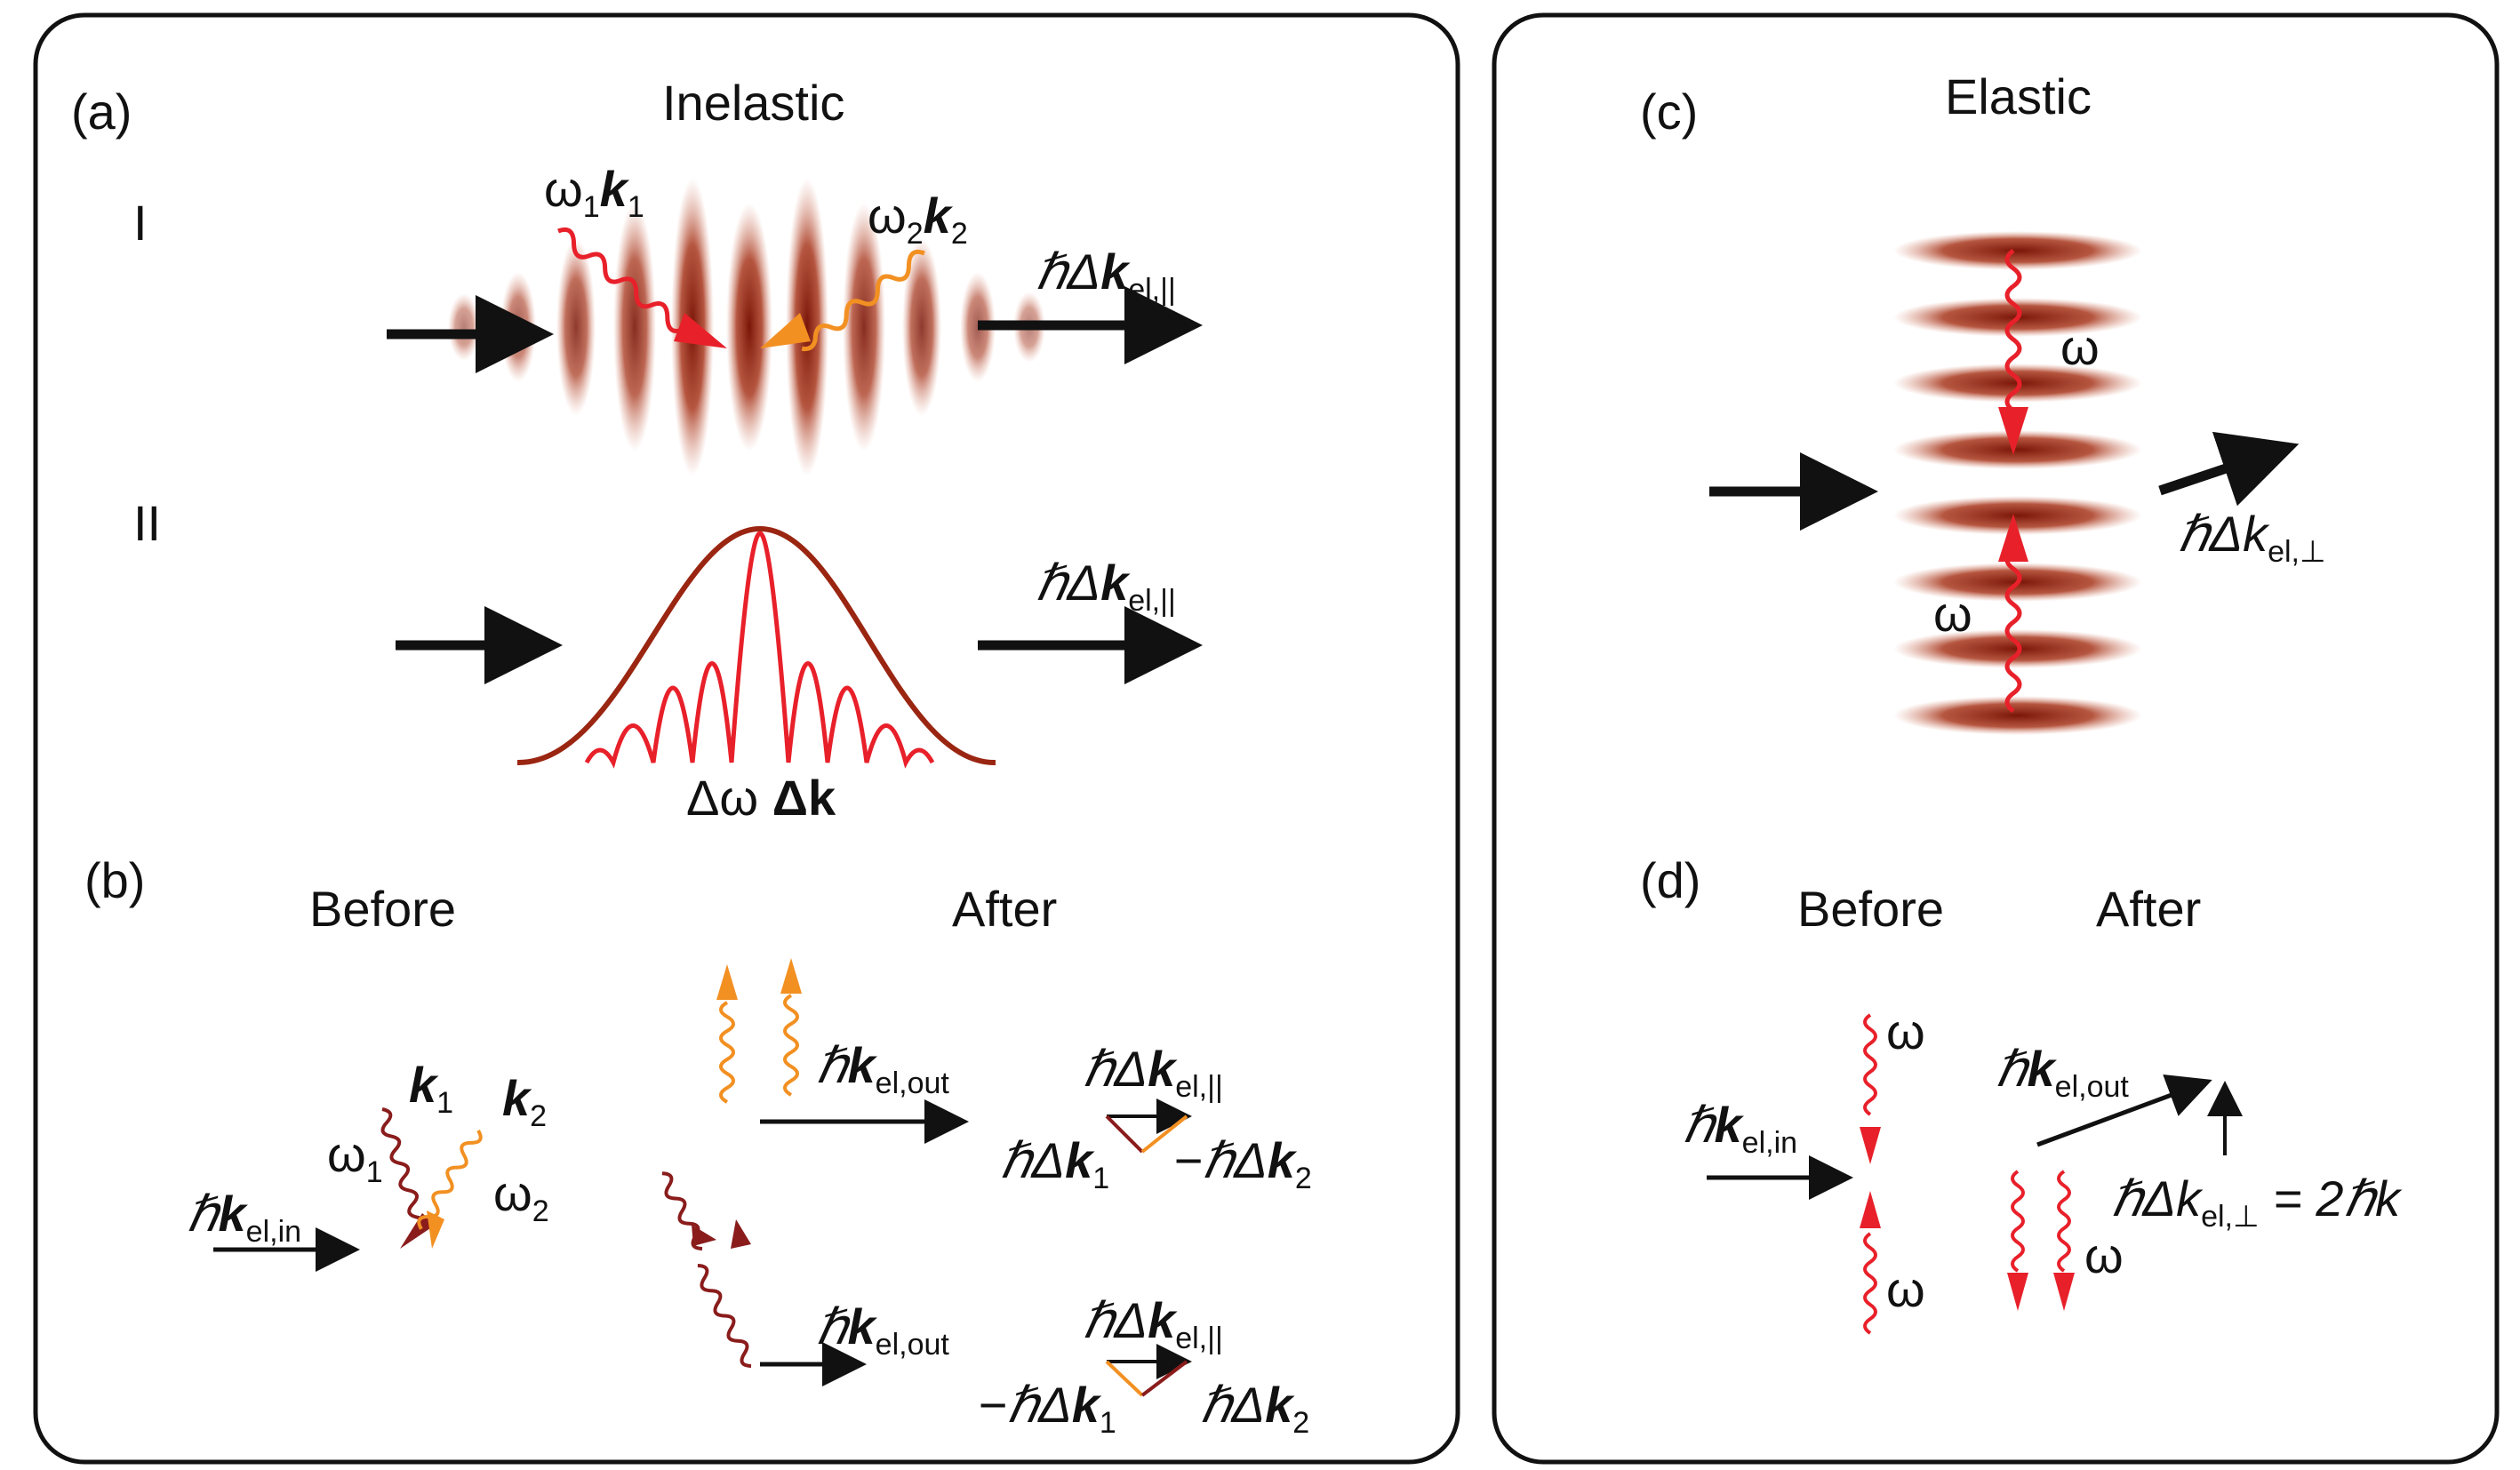 This screenshot has width=2520, height=1470. What do you see at coordinates (1870, 909) in the screenshot?
I see `panel-d-before: Before` at bounding box center [1870, 909].